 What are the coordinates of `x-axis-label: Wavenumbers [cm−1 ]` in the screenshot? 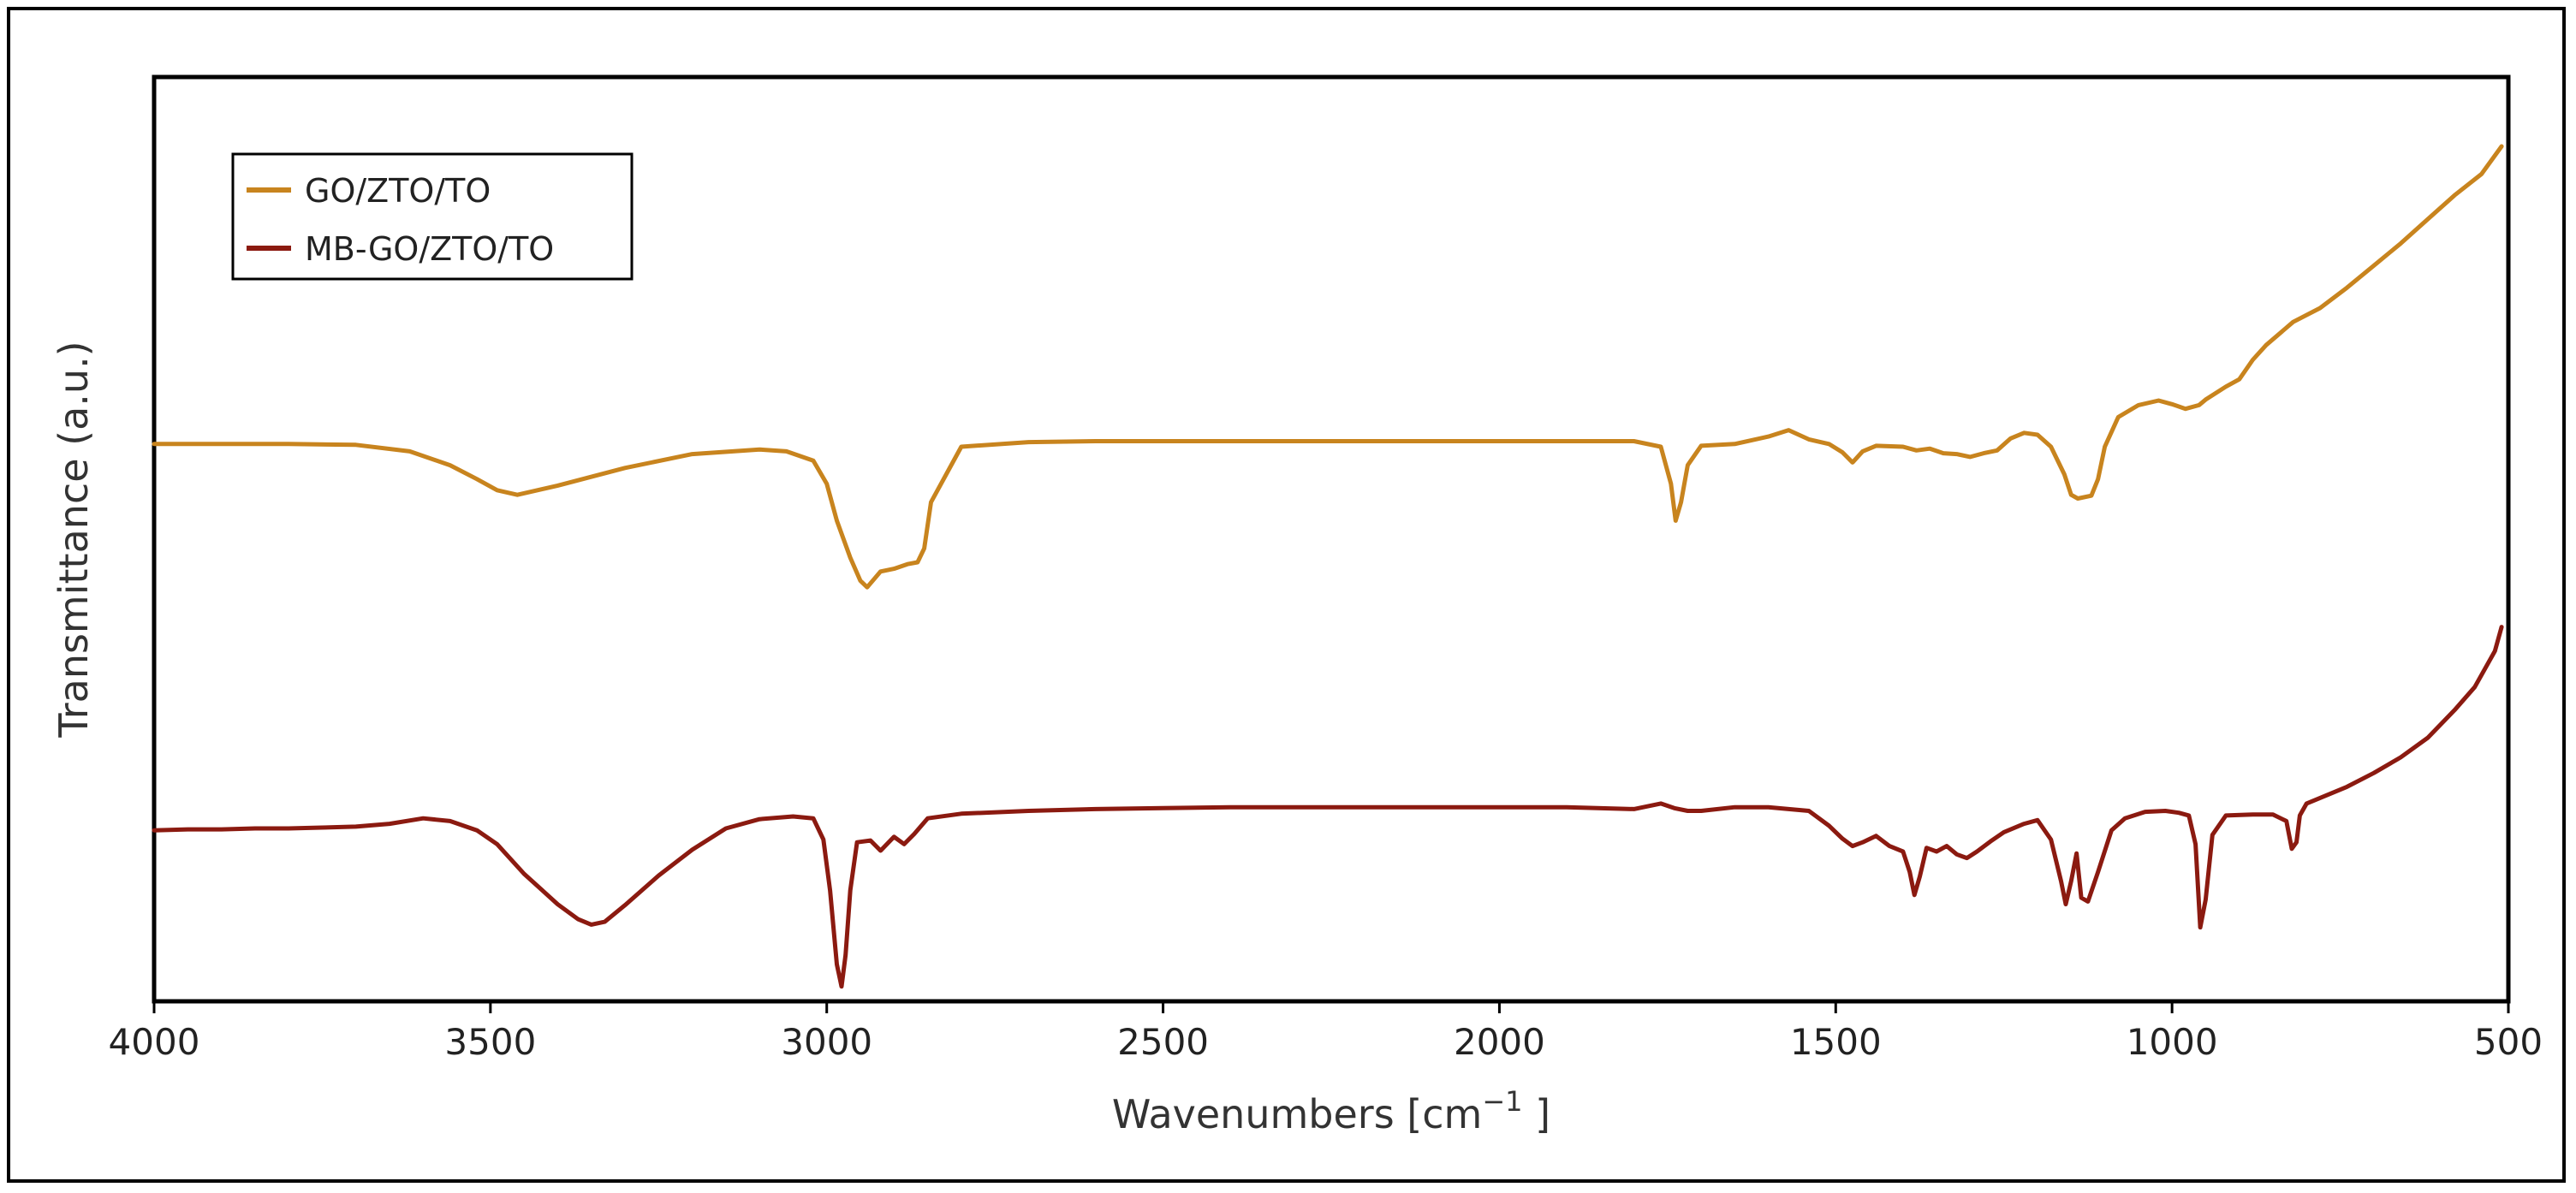 It's located at (1331, 1111).